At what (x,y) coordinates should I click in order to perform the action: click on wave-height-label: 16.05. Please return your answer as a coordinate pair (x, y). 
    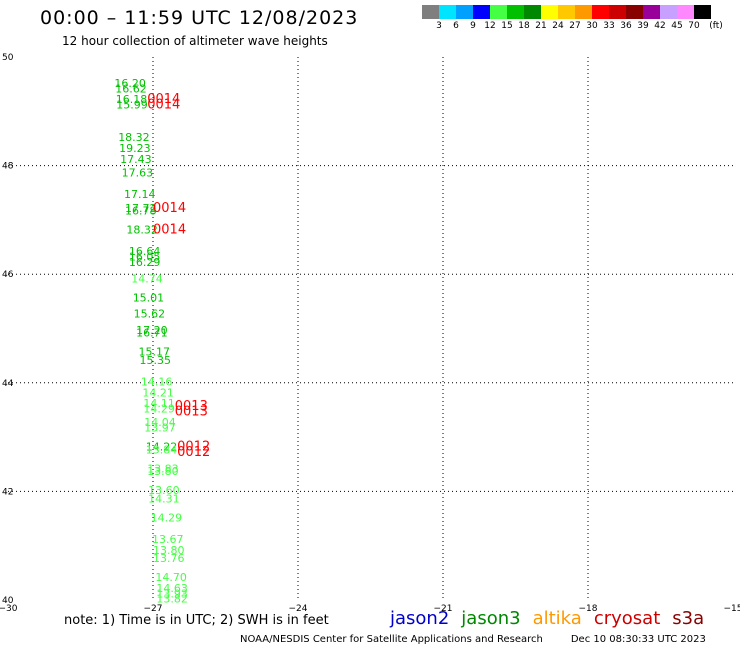
    Looking at the image, I should click on (145, 257).